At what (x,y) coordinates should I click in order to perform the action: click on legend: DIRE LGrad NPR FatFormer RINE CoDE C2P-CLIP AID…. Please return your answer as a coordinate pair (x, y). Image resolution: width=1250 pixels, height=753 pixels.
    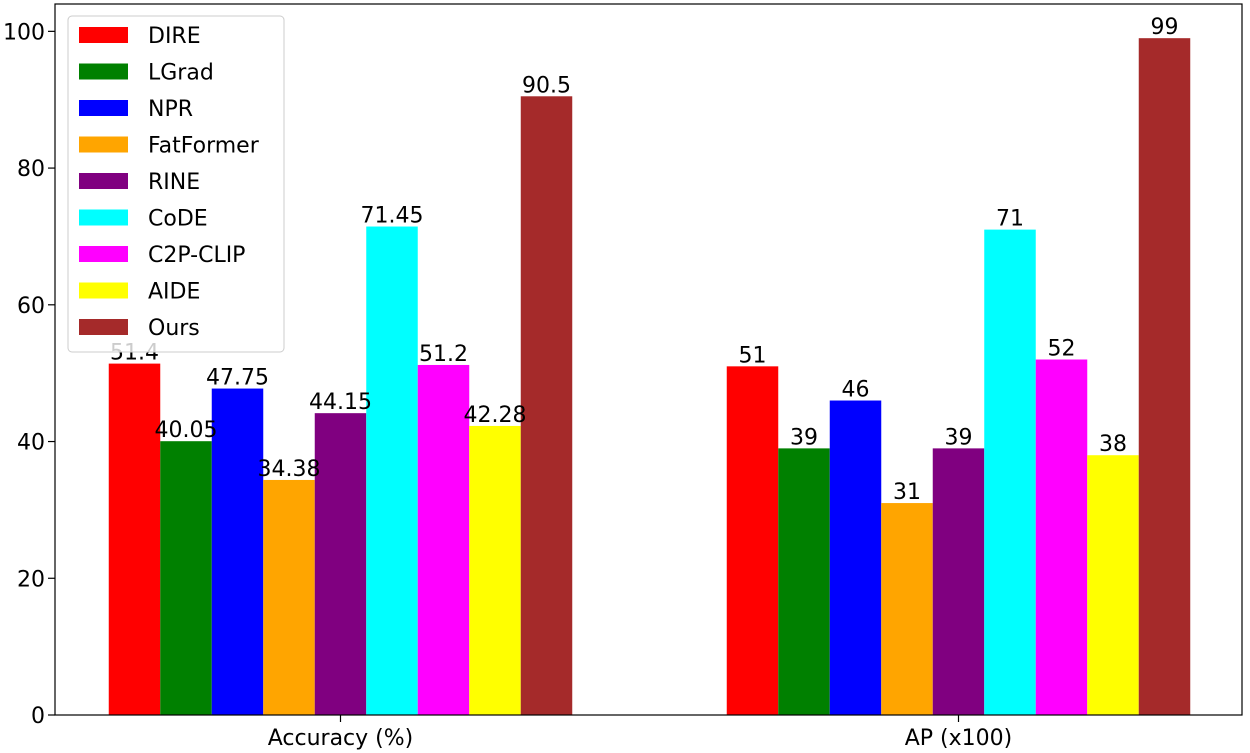
    Looking at the image, I should click on (176, 184).